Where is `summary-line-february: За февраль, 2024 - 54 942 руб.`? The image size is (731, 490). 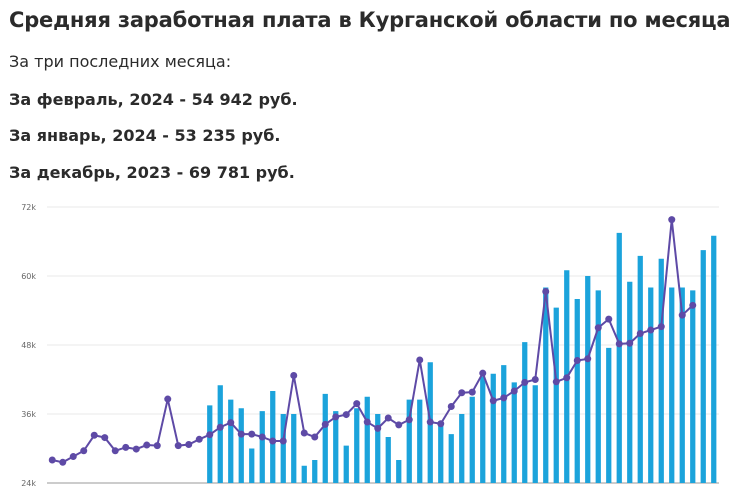
summary-line-february: За февраль, 2024 - 54 942 руб. is located at coordinates (153, 99).